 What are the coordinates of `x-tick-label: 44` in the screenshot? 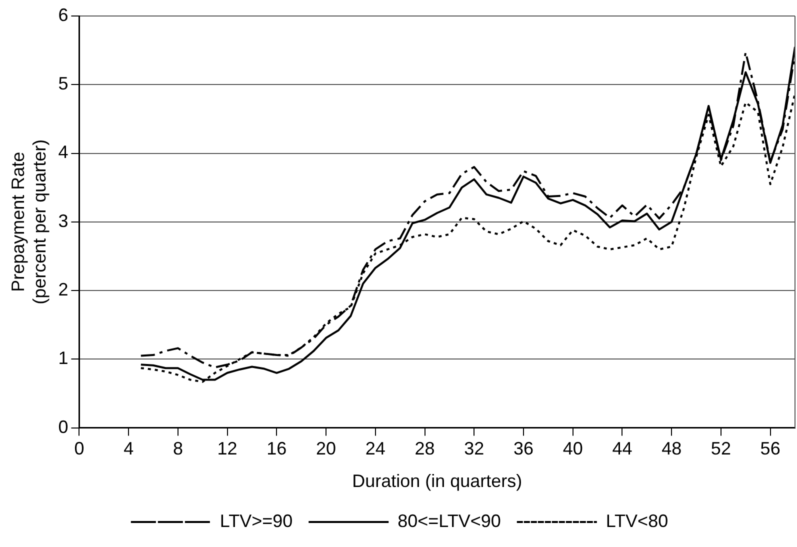 It's located at (622, 448).